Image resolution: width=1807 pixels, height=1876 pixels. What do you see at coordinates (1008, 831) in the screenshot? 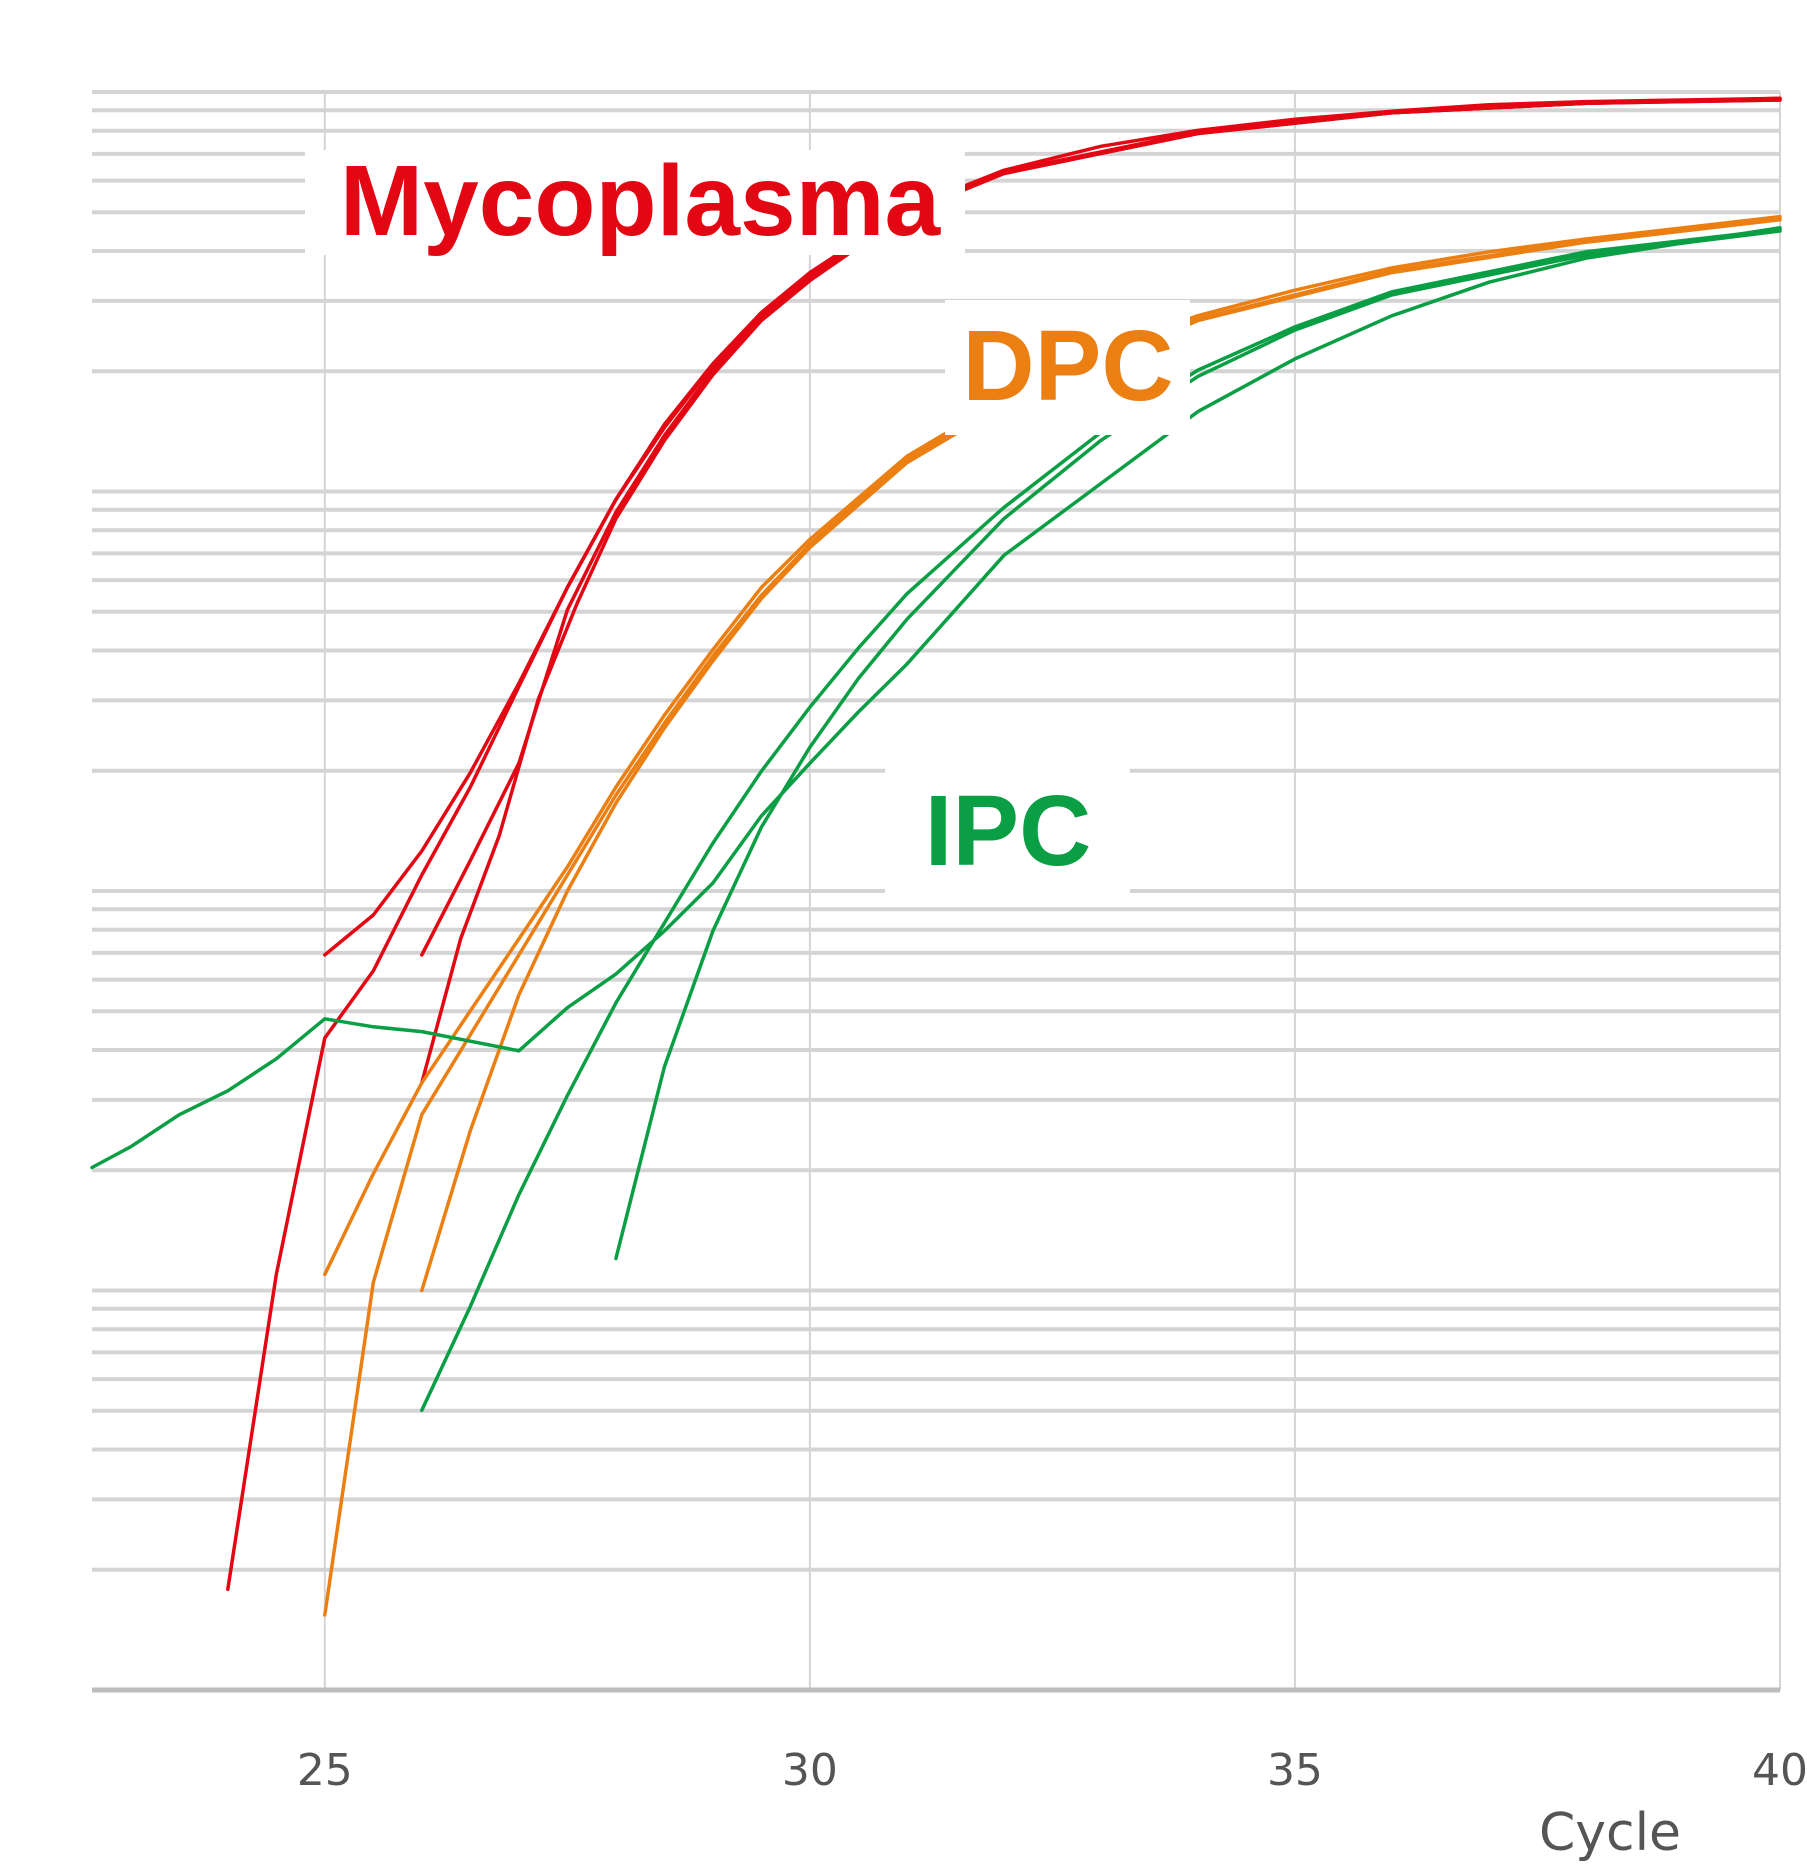
I see `annotation-ipc: IPC` at bounding box center [1008, 831].